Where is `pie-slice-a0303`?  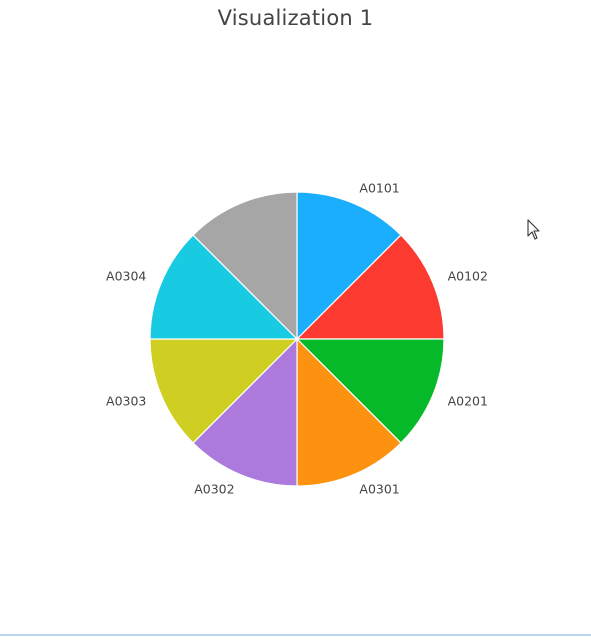 pie-slice-a0303 is located at coordinates (224, 391).